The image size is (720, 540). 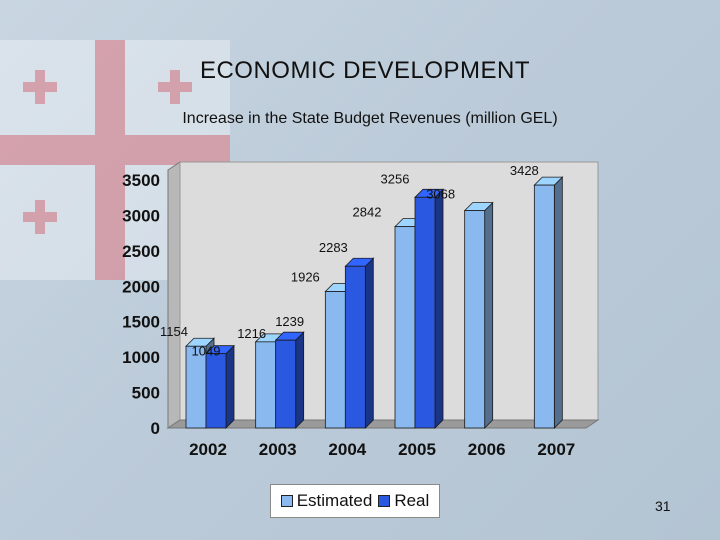 What do you see at coordinates (266, 385) in the screenshot?
I see `bar-estimated-2003` at bounding box center [266, 385].